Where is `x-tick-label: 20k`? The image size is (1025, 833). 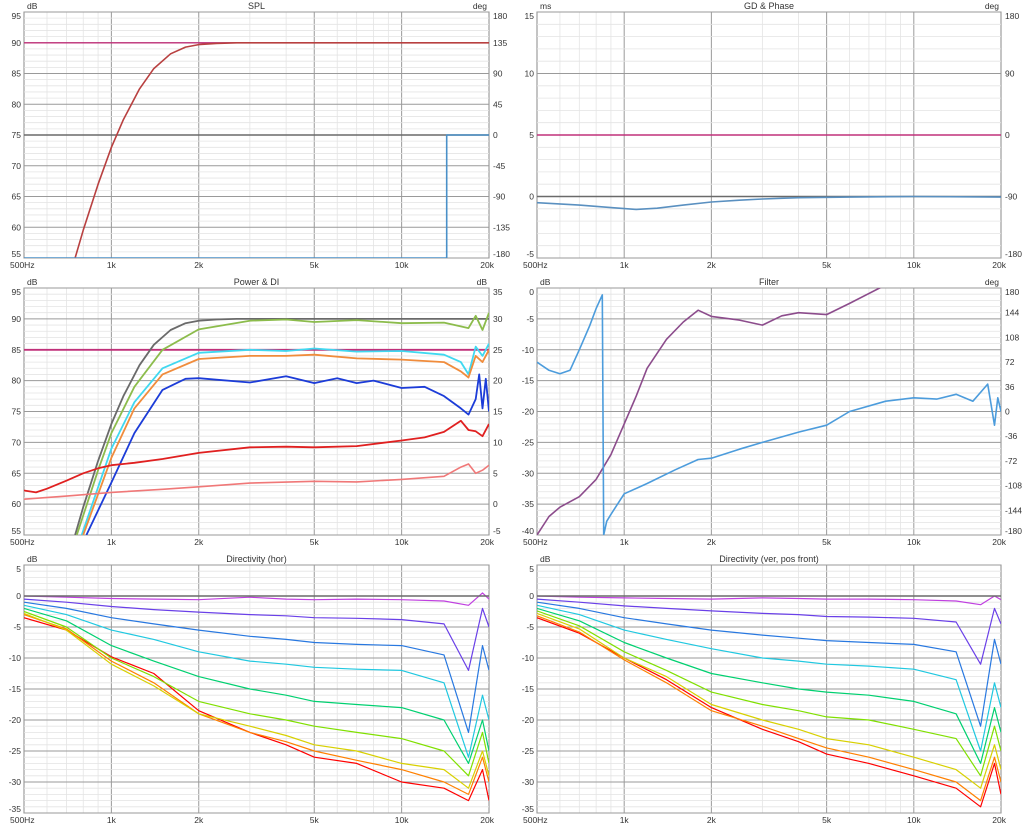 x-tick-label: 20k is located at coordinates (487, 820).